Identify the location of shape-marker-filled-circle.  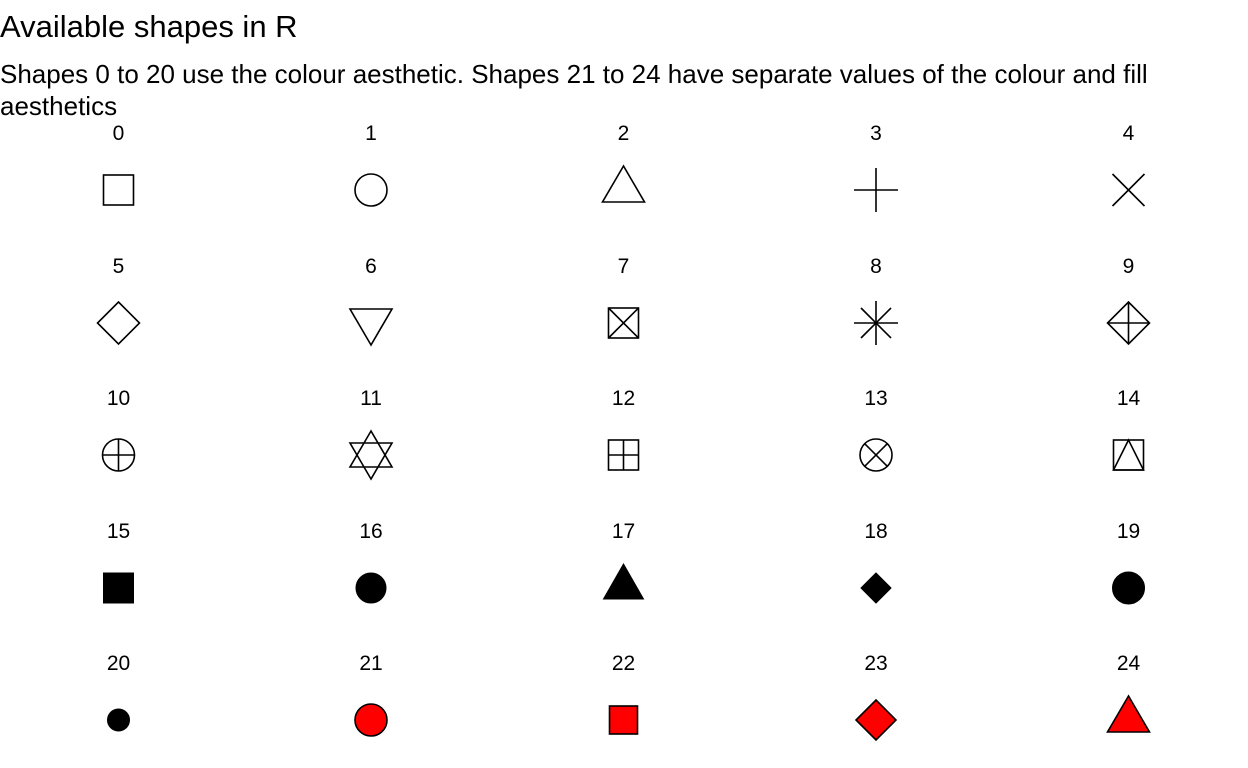
(371, 588).